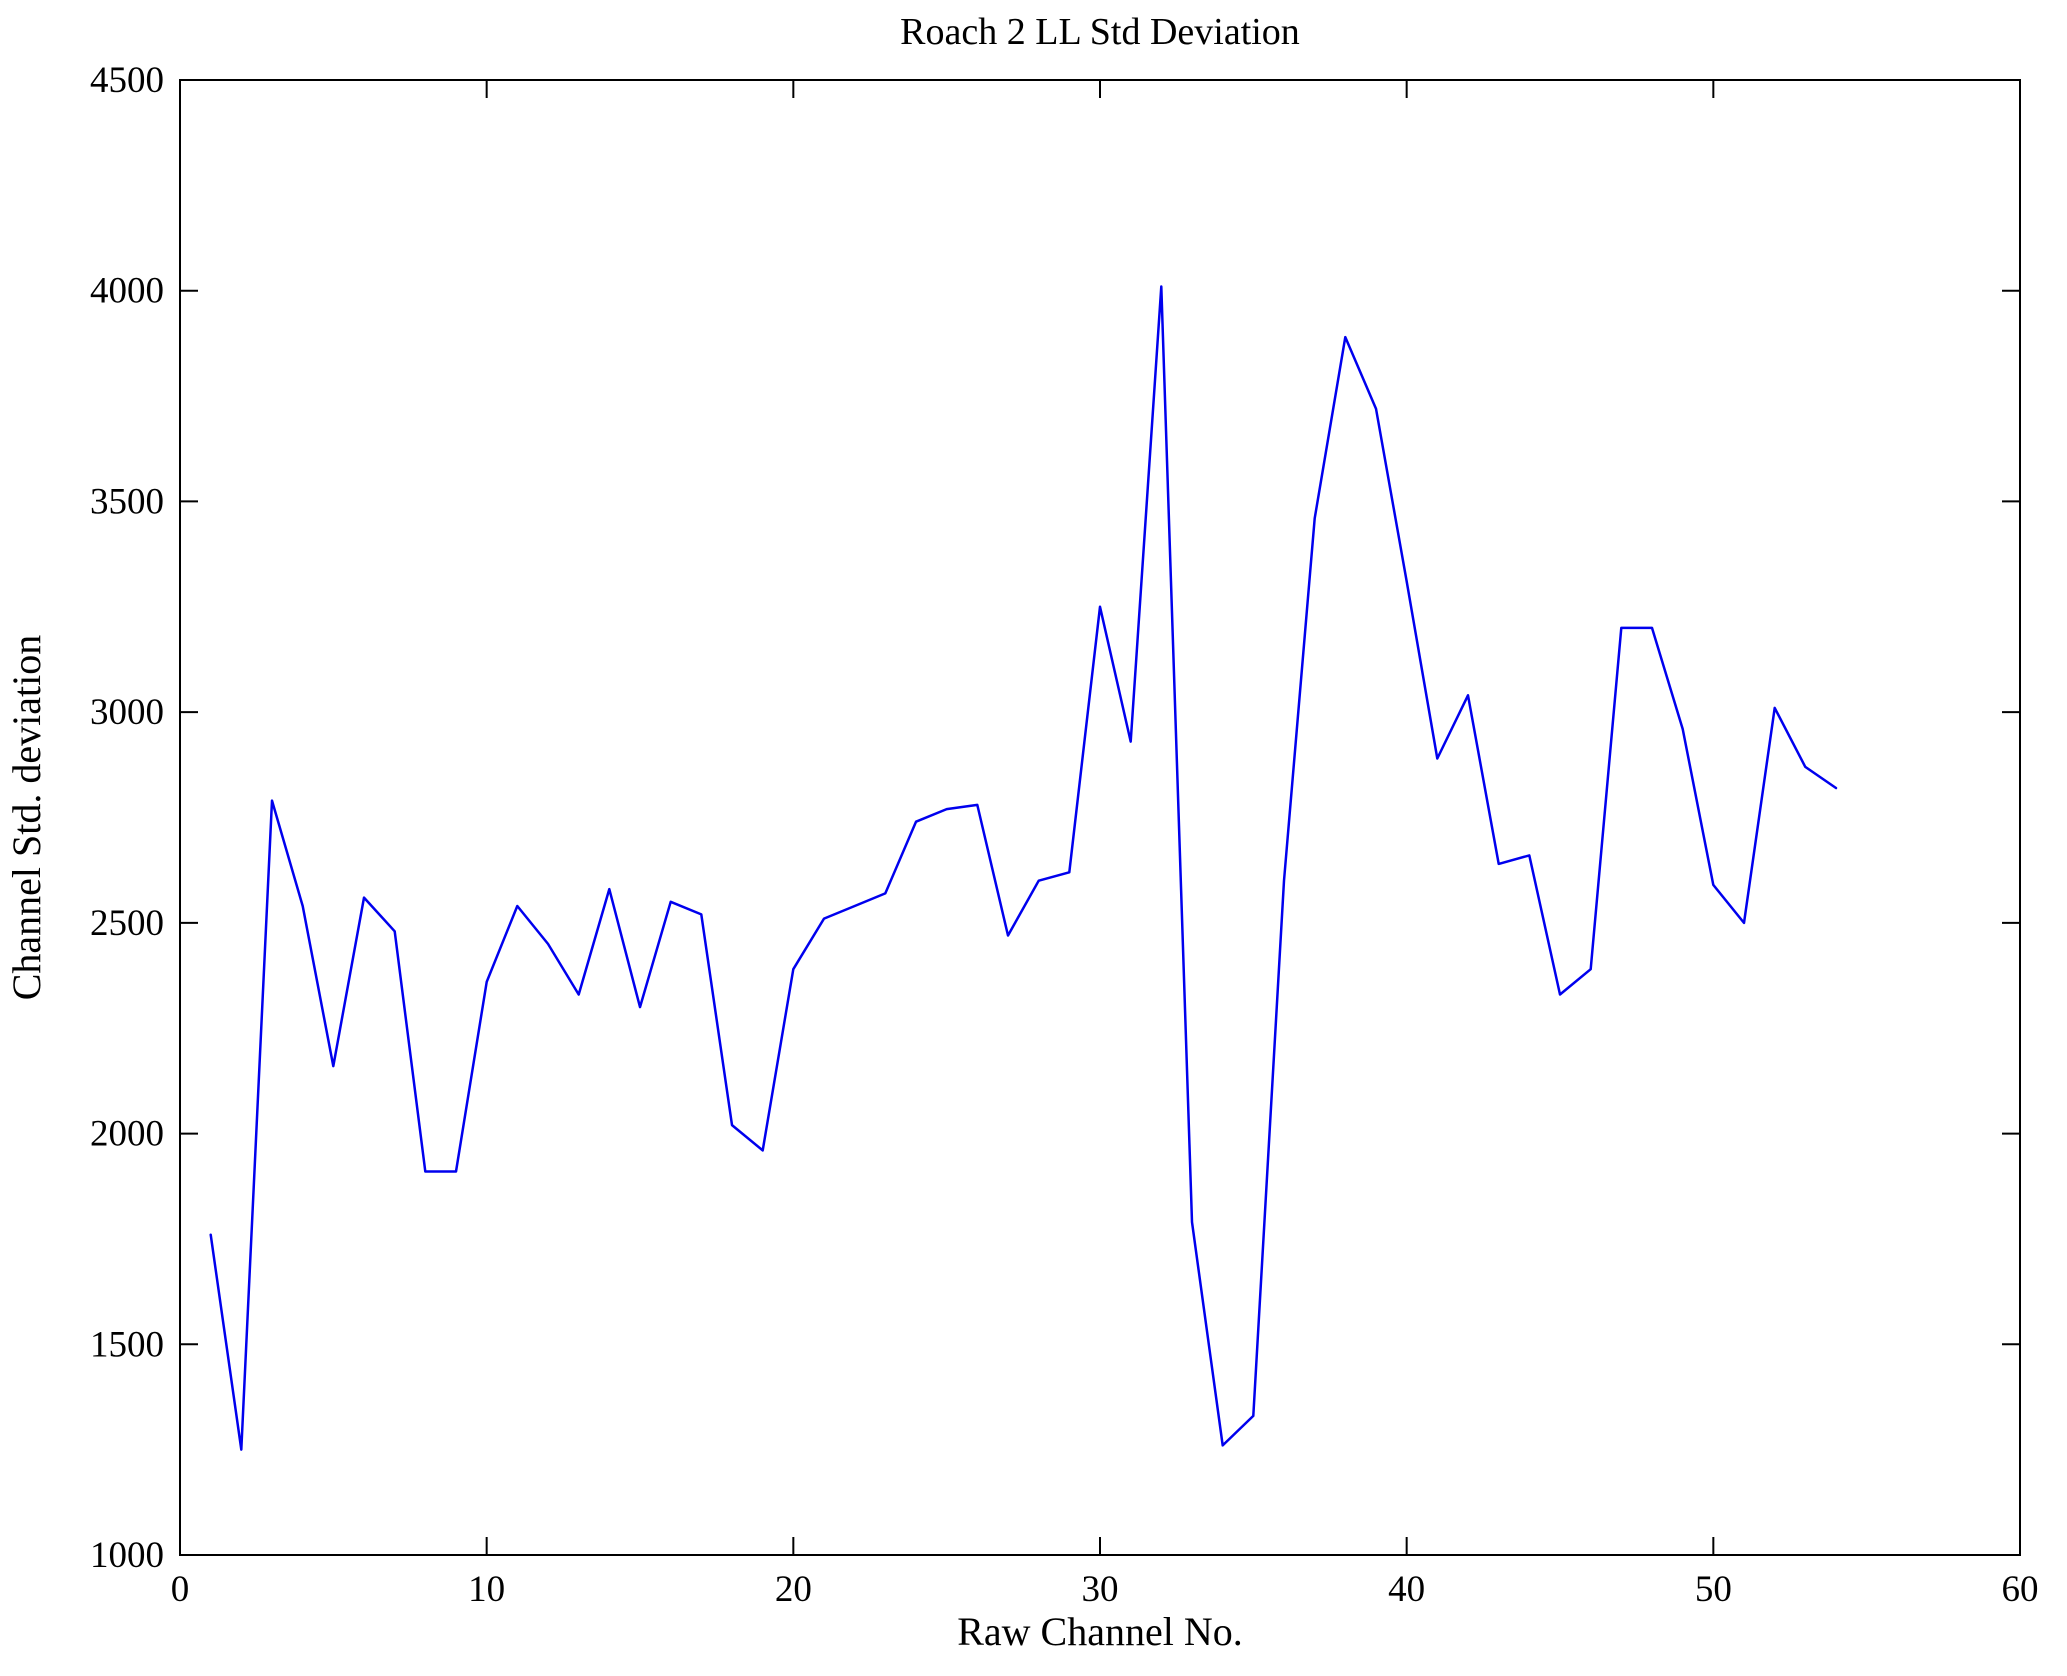 The height and width of the screenshot is (1676, 2067). I want to click on x-axis-label: Raw Channel No., so click(1100, 1631).